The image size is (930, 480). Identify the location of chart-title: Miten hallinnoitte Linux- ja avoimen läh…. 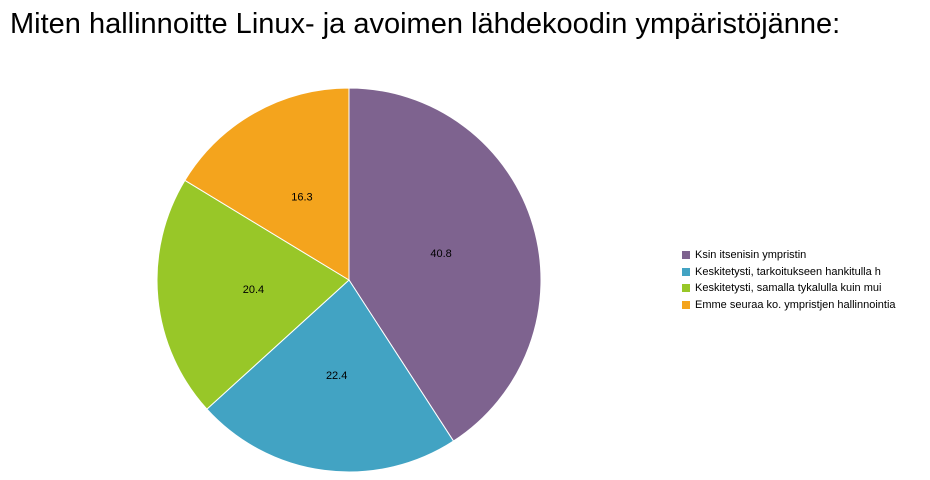
(425, 24).